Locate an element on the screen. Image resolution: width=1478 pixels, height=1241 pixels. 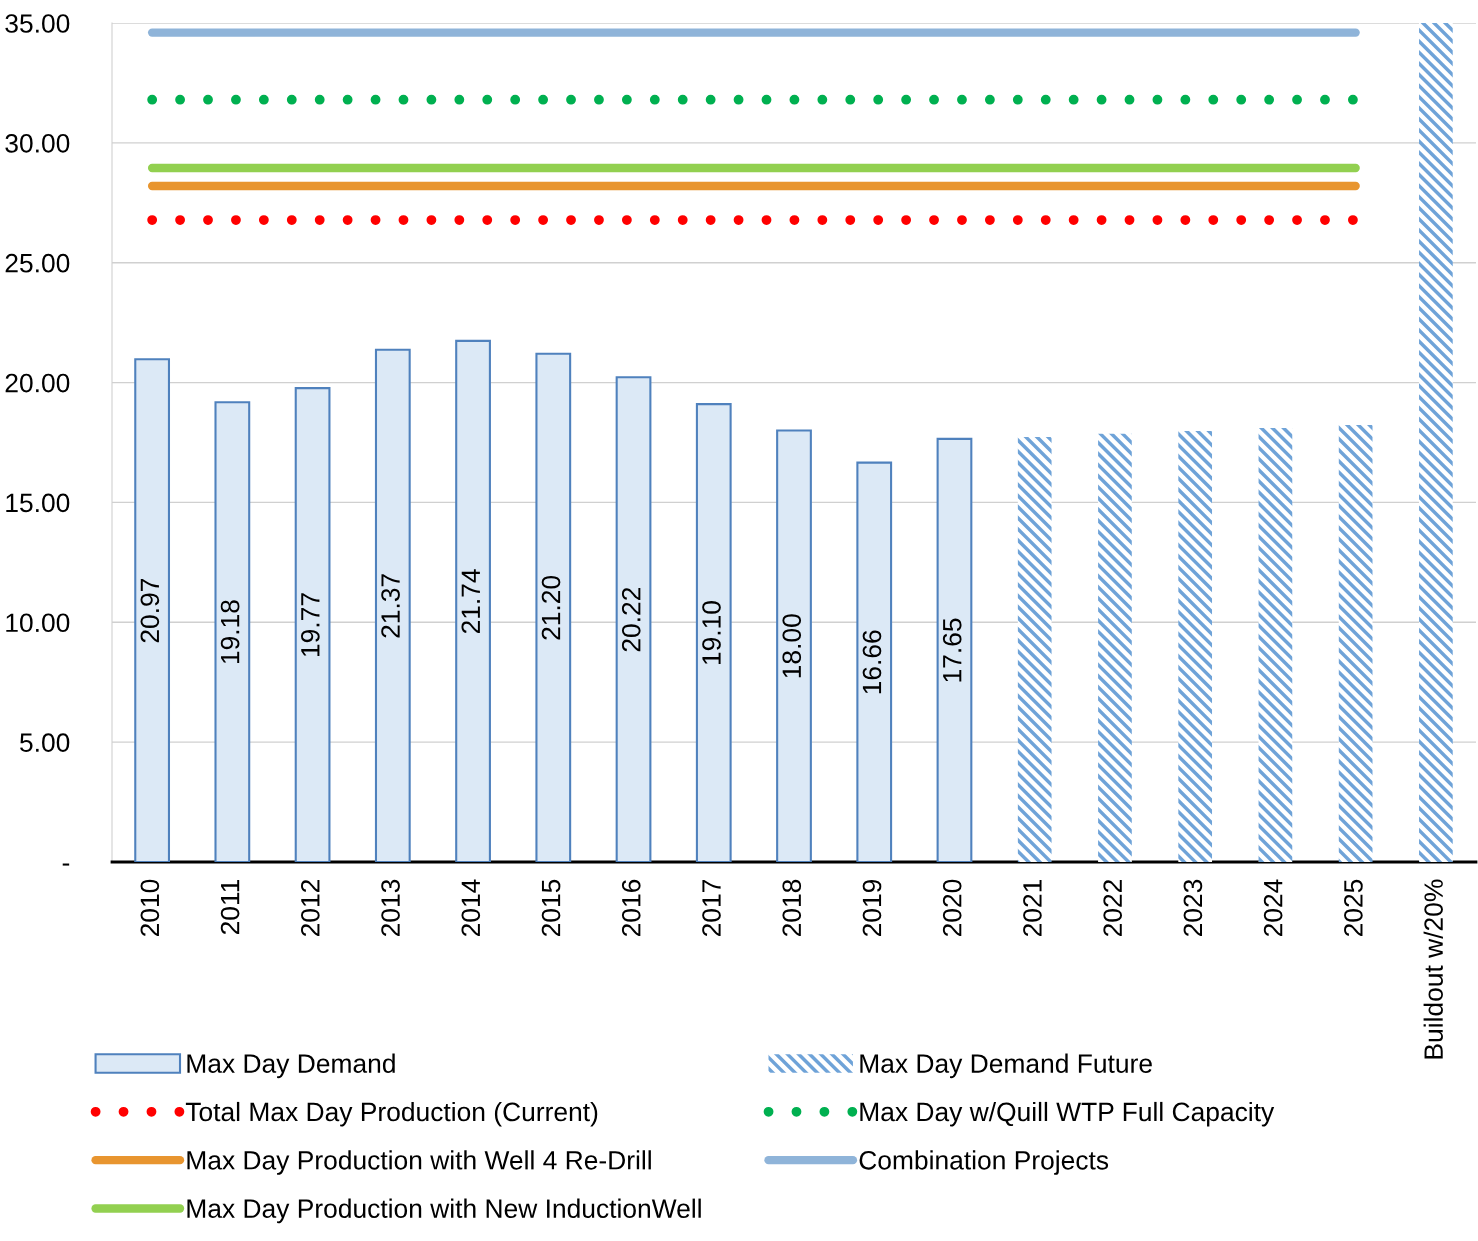
x-tick-label: 2012 is located at coordinates (310, 908).